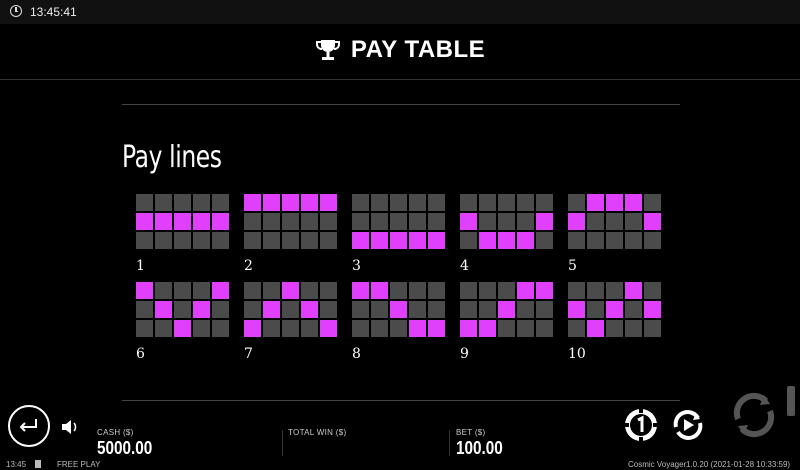 The width and height of the screenshot is (800, 470). I want to click on play-mode: FREE PLAY, so click(79, 464).